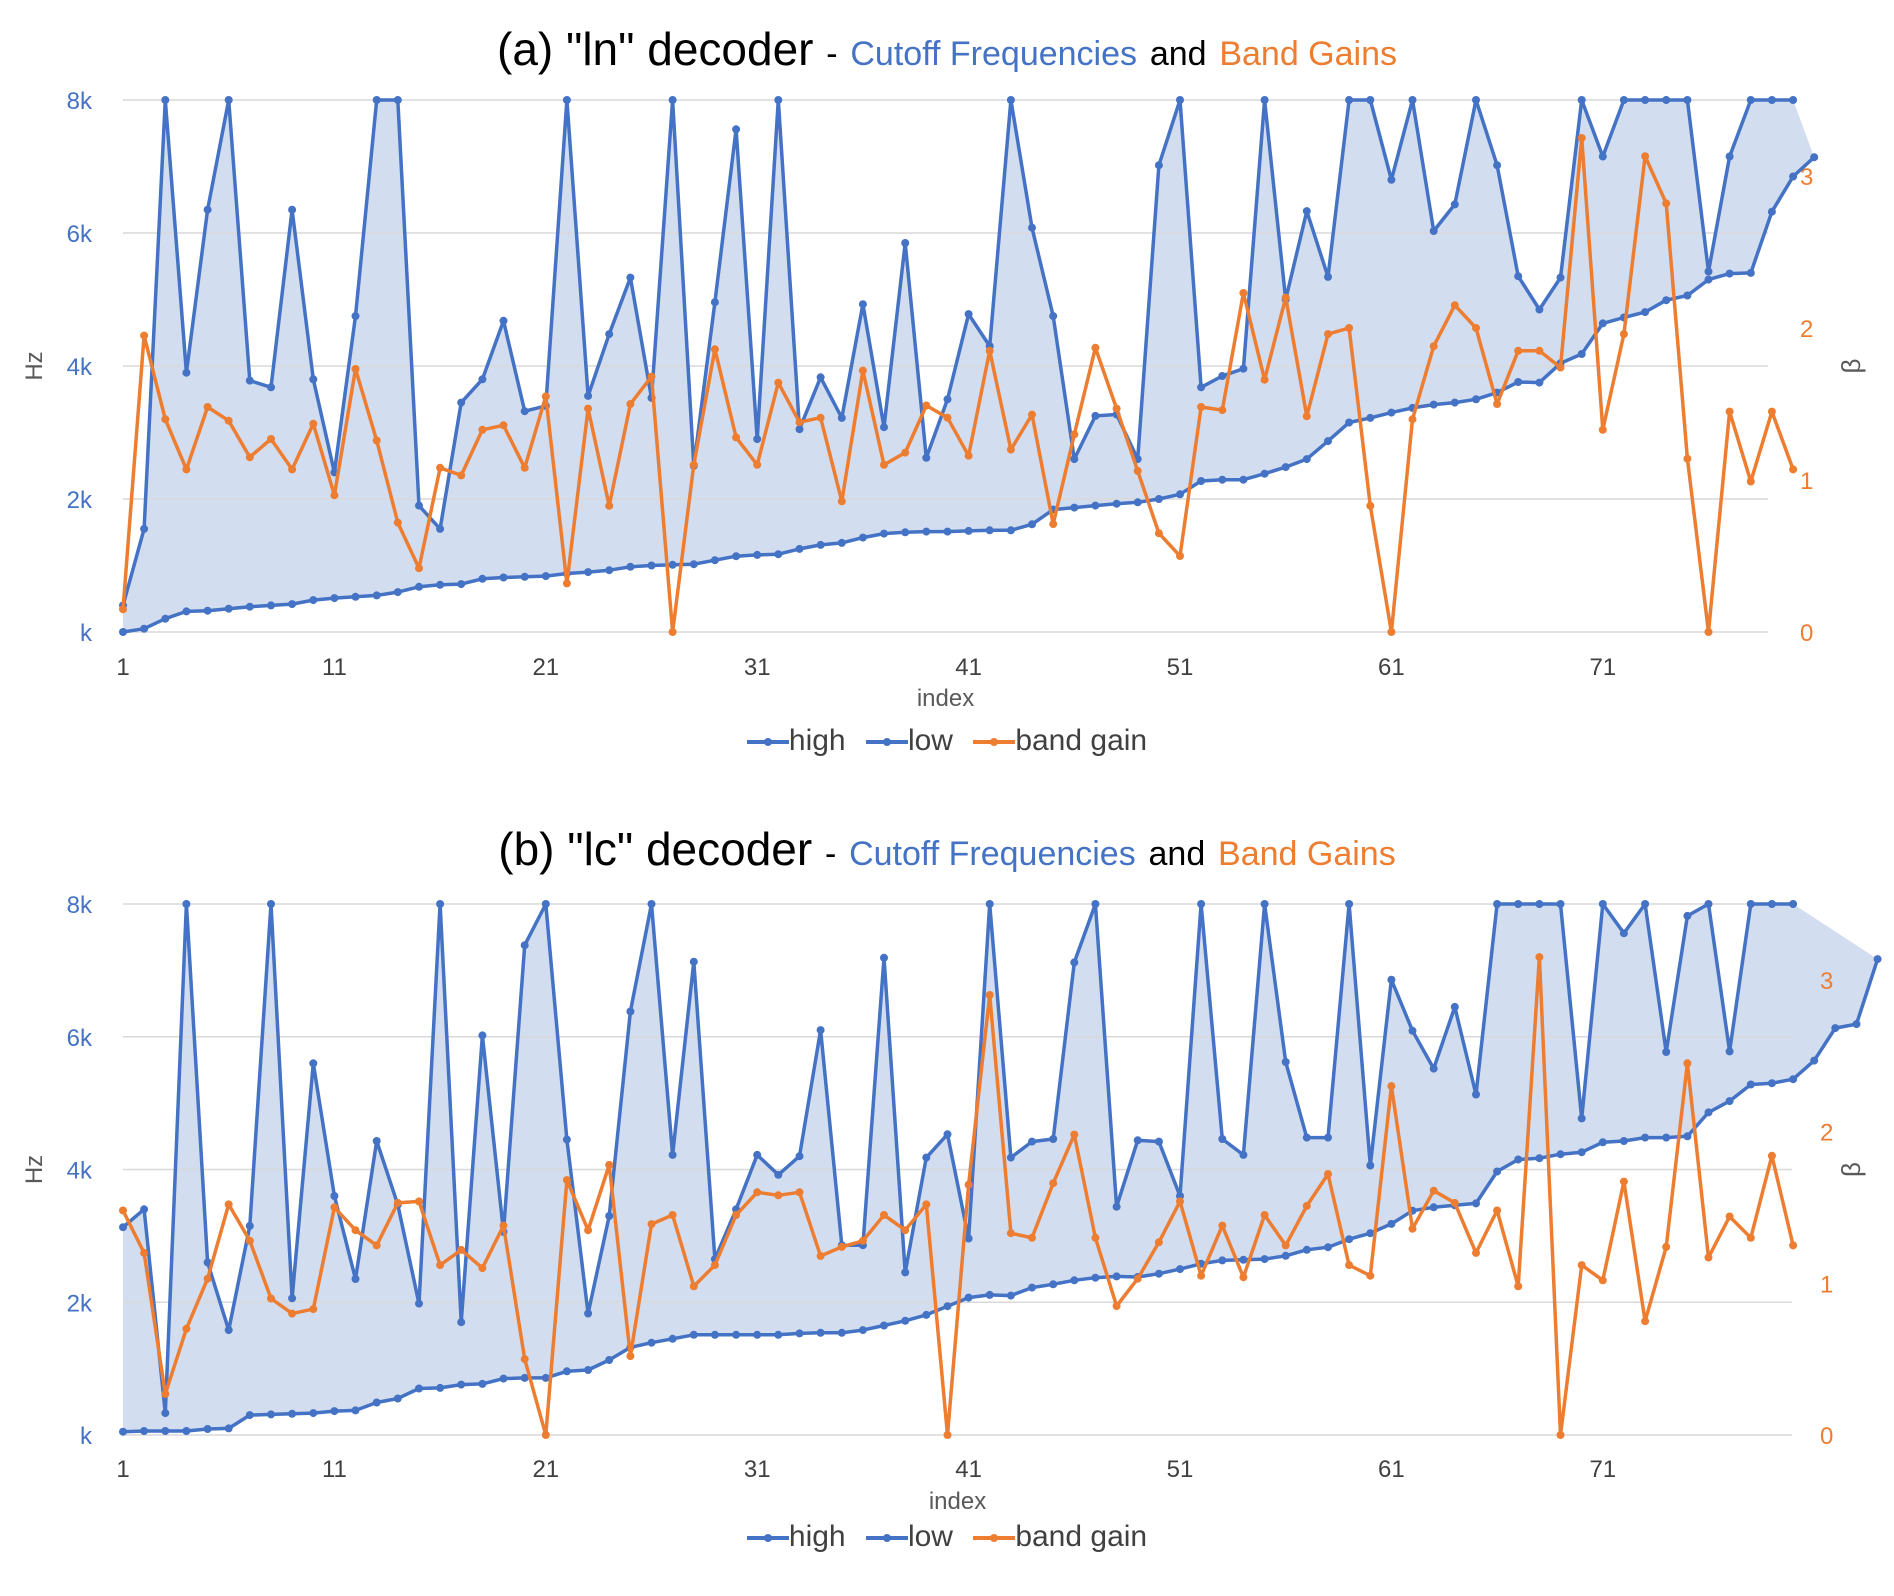  I want to click on legend-label-low: low, so click(930, 1536).